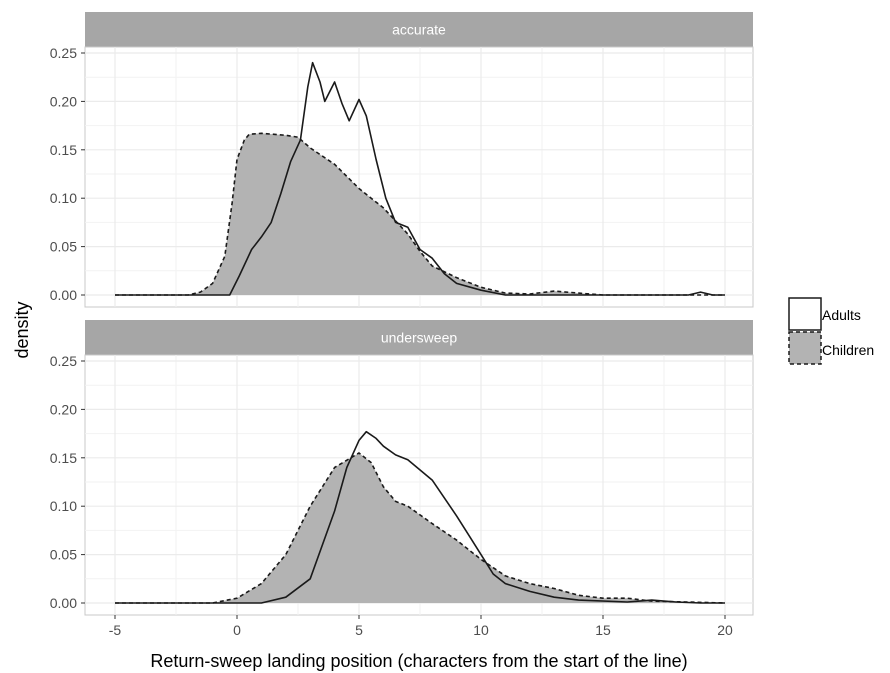 The width and height of the screenshot is (890, 673). What do you see at coordinates (22, 329) in the screenshot?
I see `y-axis-title: density` at bounding box center [22, 329].